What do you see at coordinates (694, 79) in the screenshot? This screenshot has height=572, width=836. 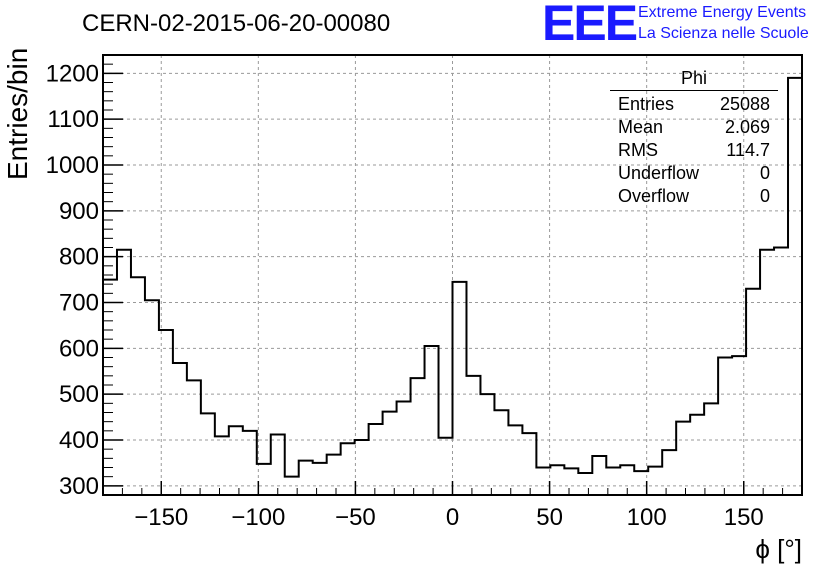 I see `stats-title: Phi` at bounding box center [694, 79].